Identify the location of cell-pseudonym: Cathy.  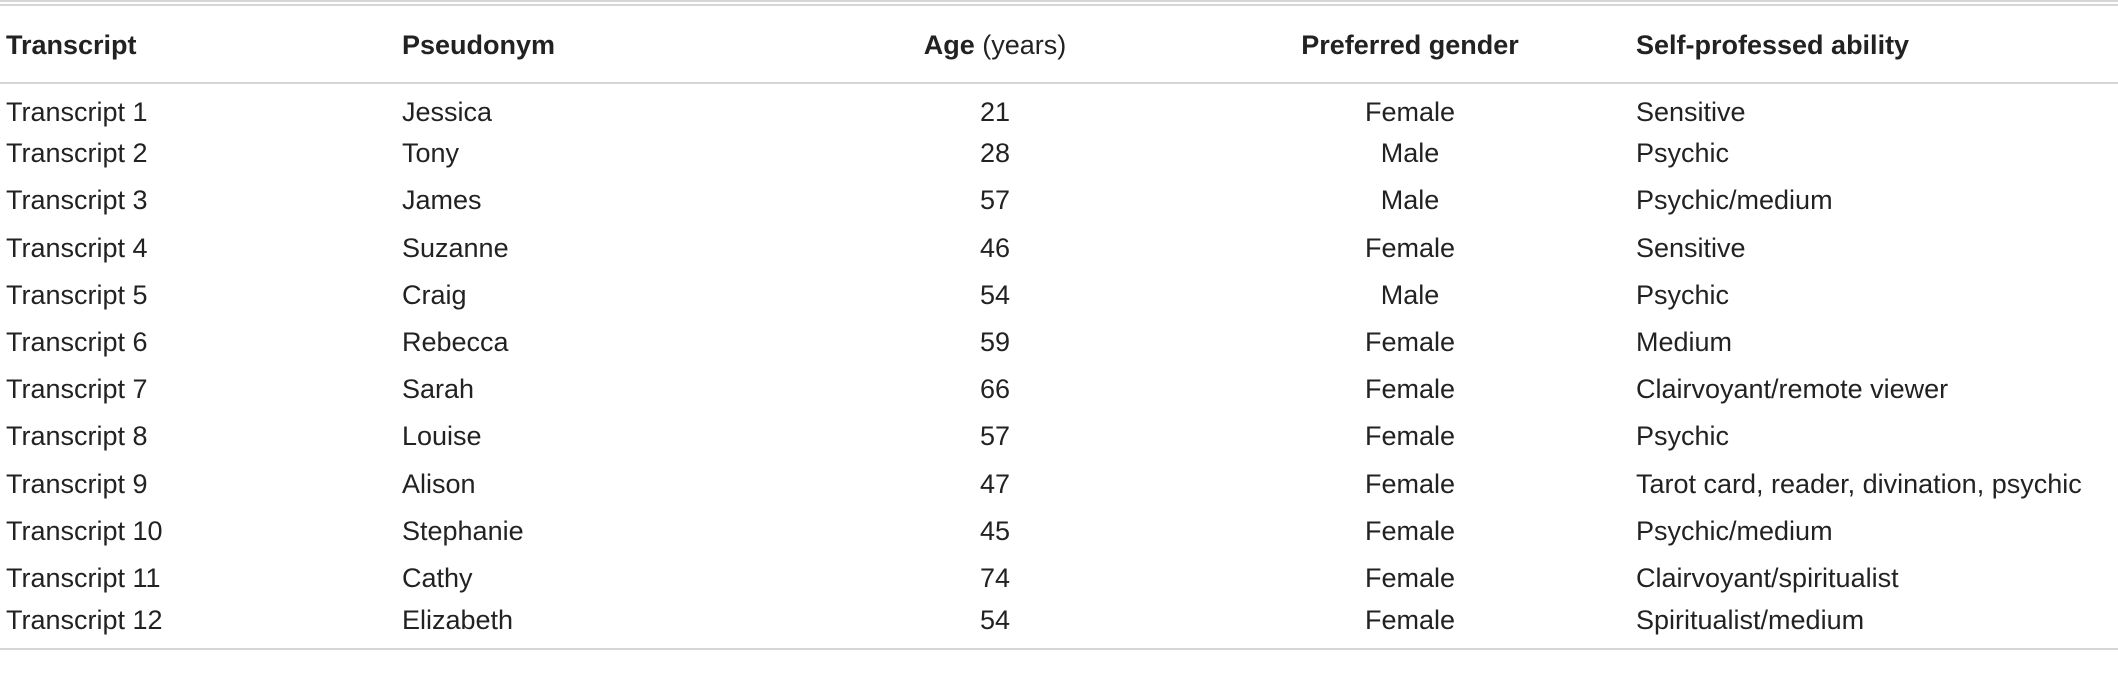
(437, 577).